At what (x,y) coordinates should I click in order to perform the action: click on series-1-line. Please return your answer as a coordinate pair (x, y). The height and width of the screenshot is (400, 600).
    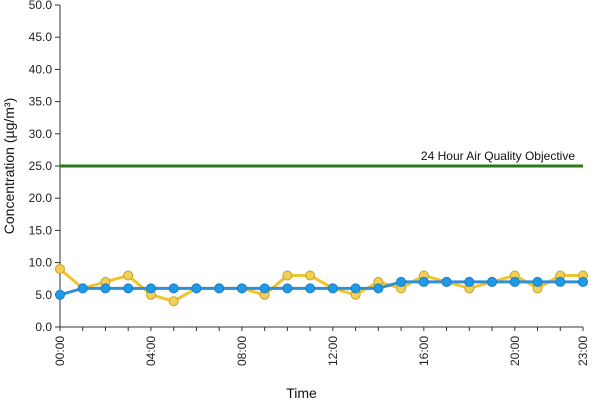
    Looking at the image, I should click on (321, 285).